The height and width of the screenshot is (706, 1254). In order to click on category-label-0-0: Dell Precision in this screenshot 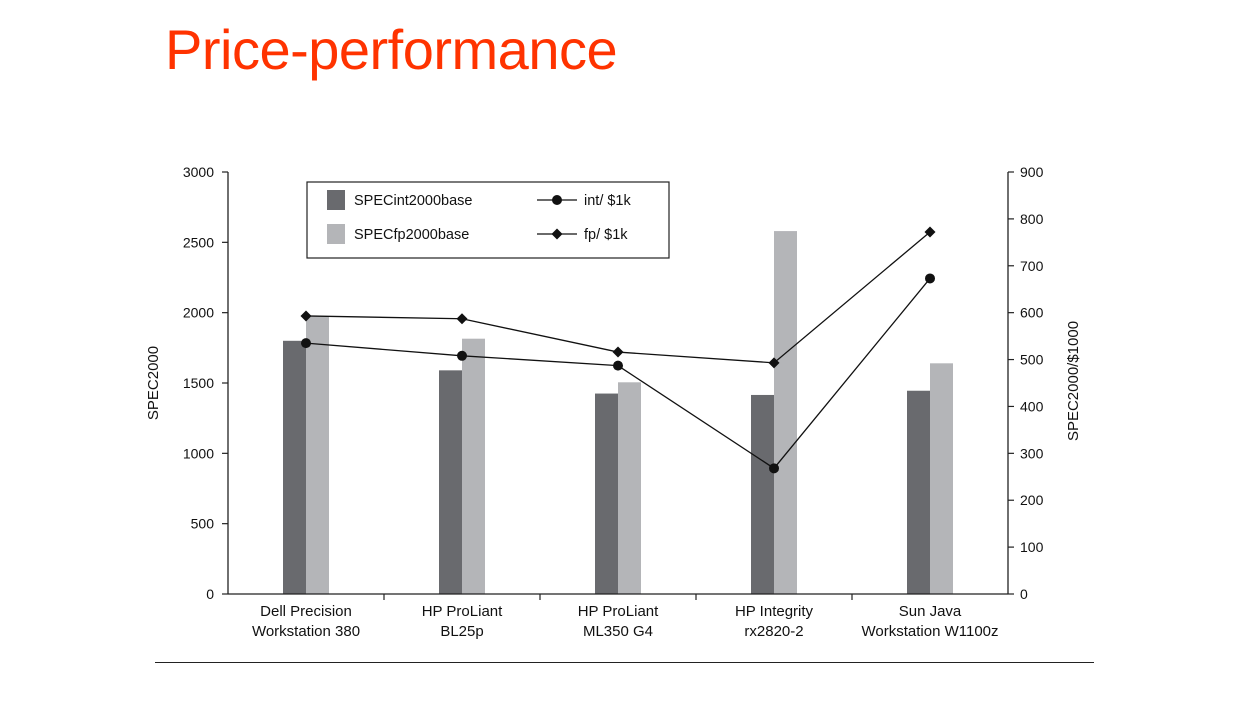, I will do `click(306, 611)`.